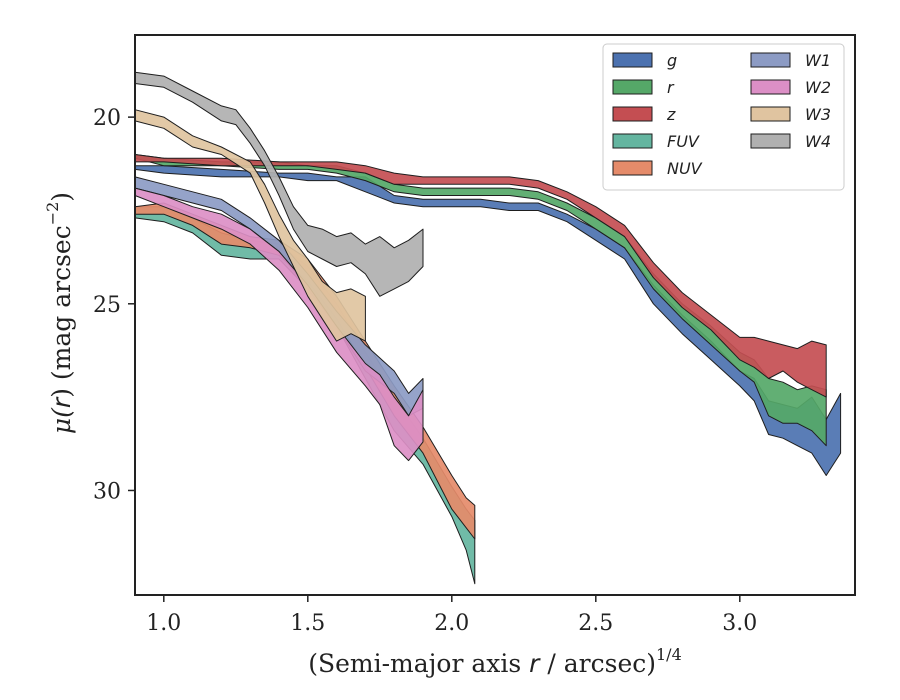  What do you see at coordinates (632, 87) in the screenshot?
I see `legend-swatch-r` at bounding box center [632, 87].